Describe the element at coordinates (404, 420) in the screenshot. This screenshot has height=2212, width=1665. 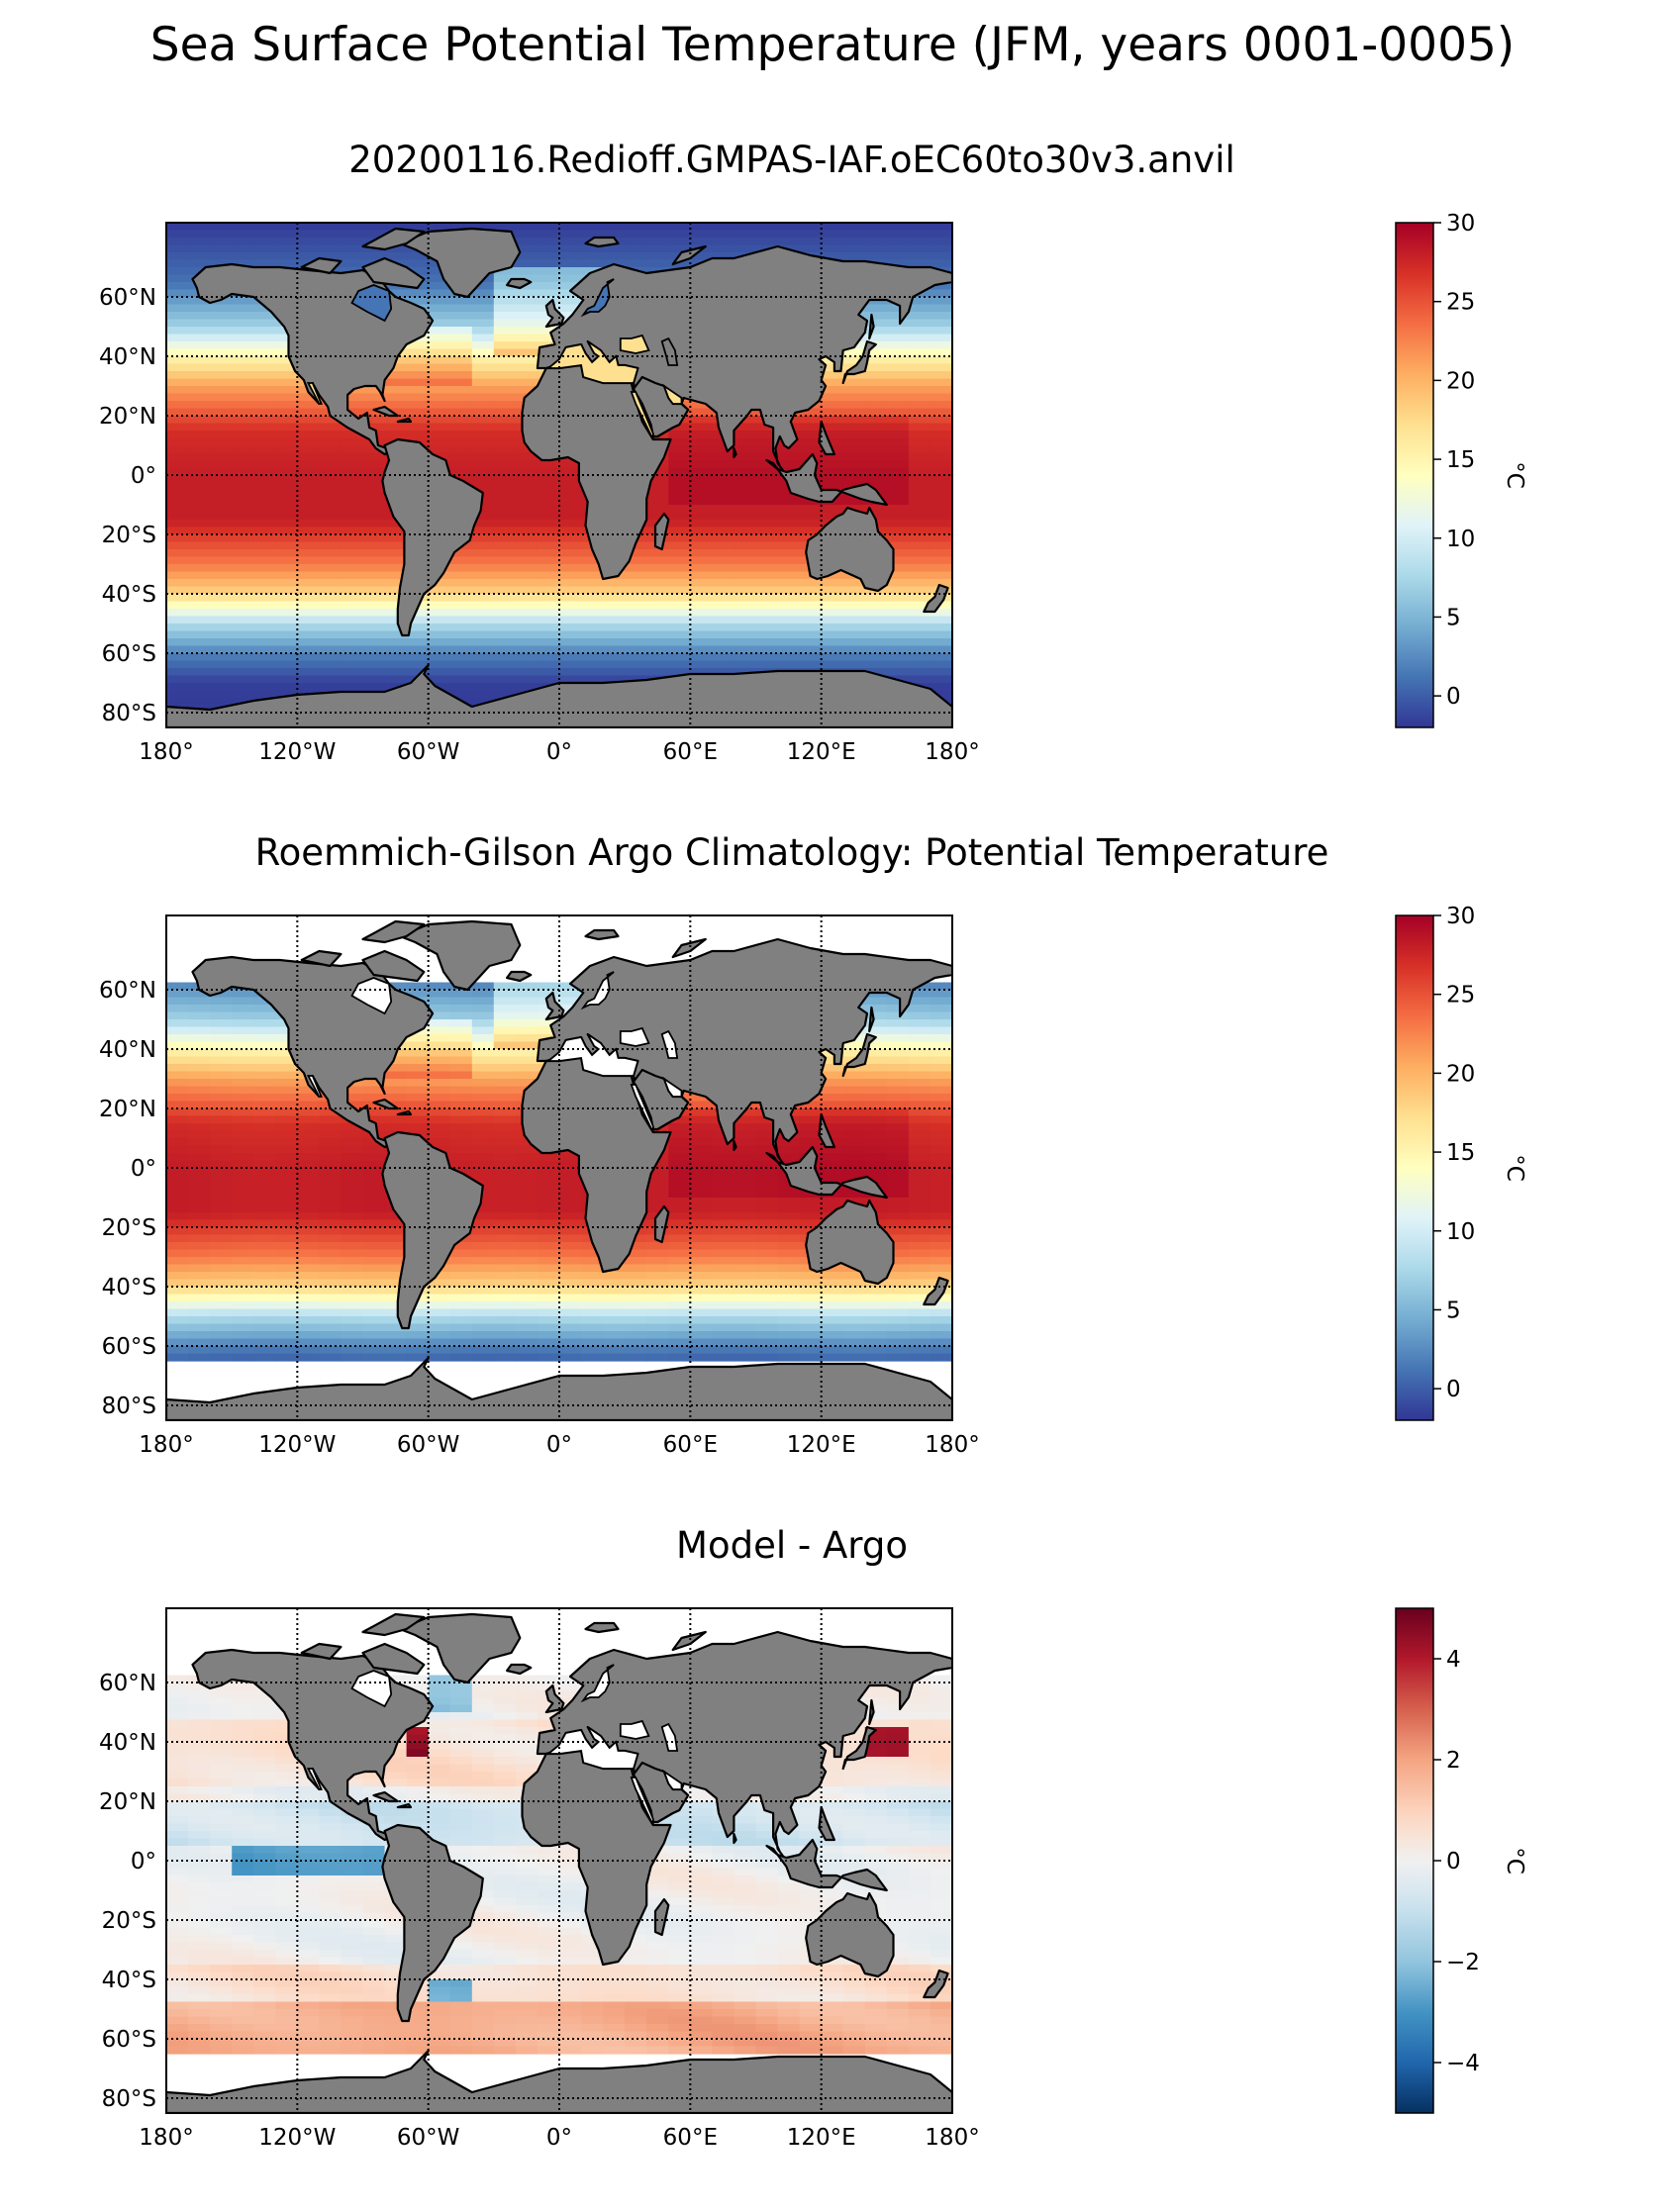
I see `hispaniola-land` at that location.